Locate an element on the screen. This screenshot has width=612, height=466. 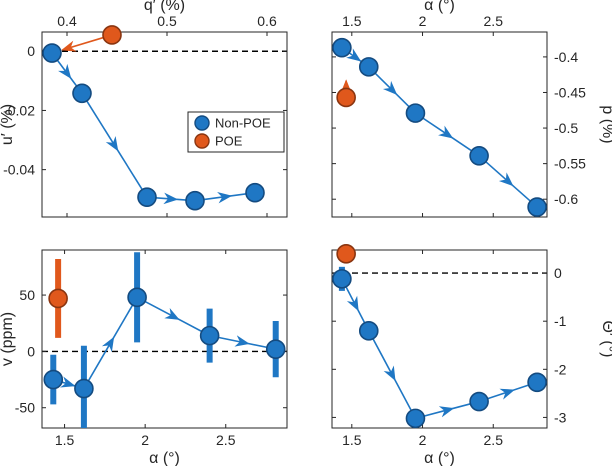
x-axis-label: q′ (%) is located at coordinates (164, 7).